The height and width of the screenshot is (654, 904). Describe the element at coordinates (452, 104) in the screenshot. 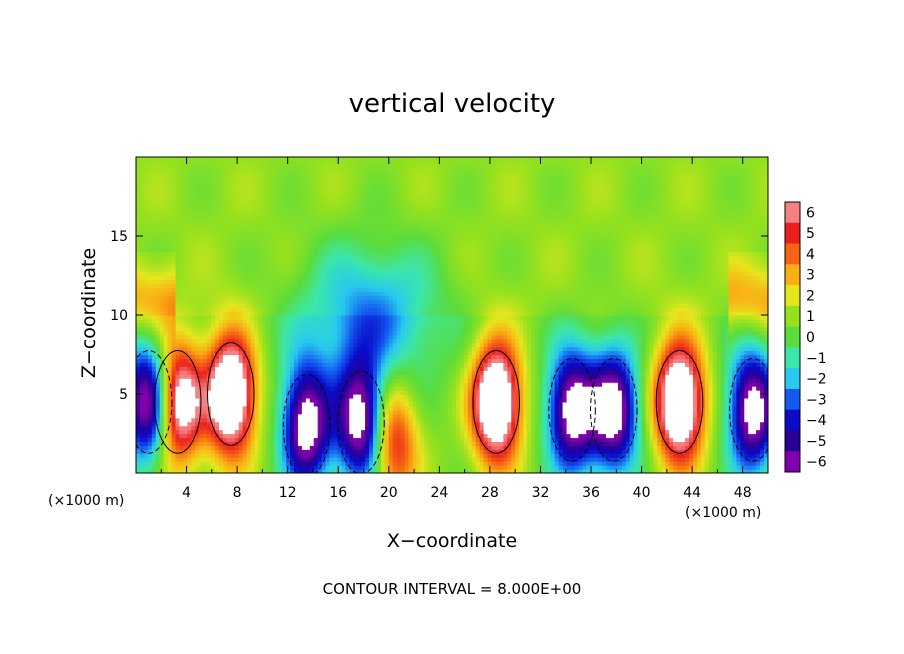

I see `chart-title: vertical velocity` at that location.